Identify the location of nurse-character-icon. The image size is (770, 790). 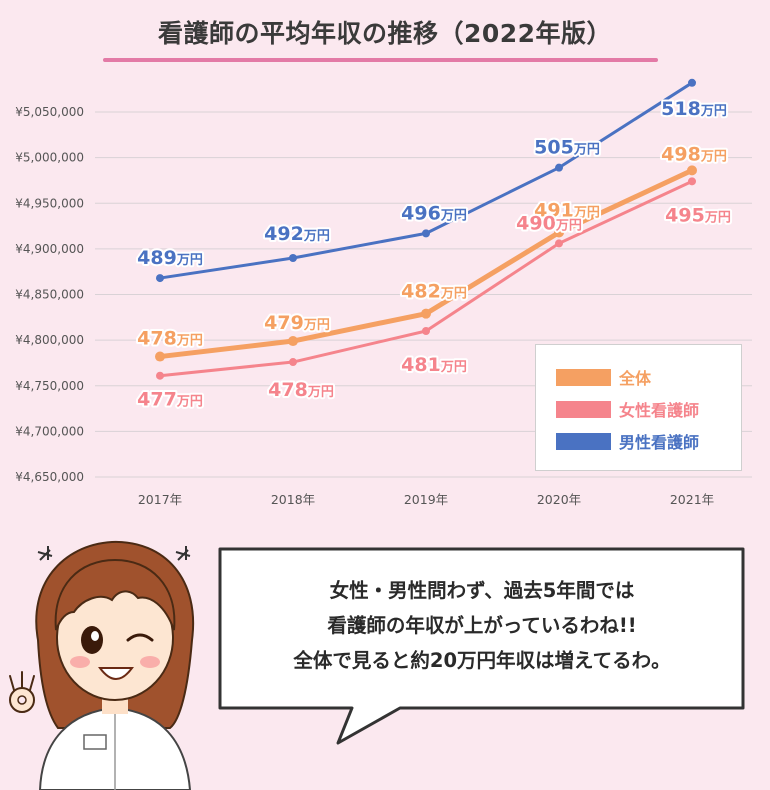
(102, 665).